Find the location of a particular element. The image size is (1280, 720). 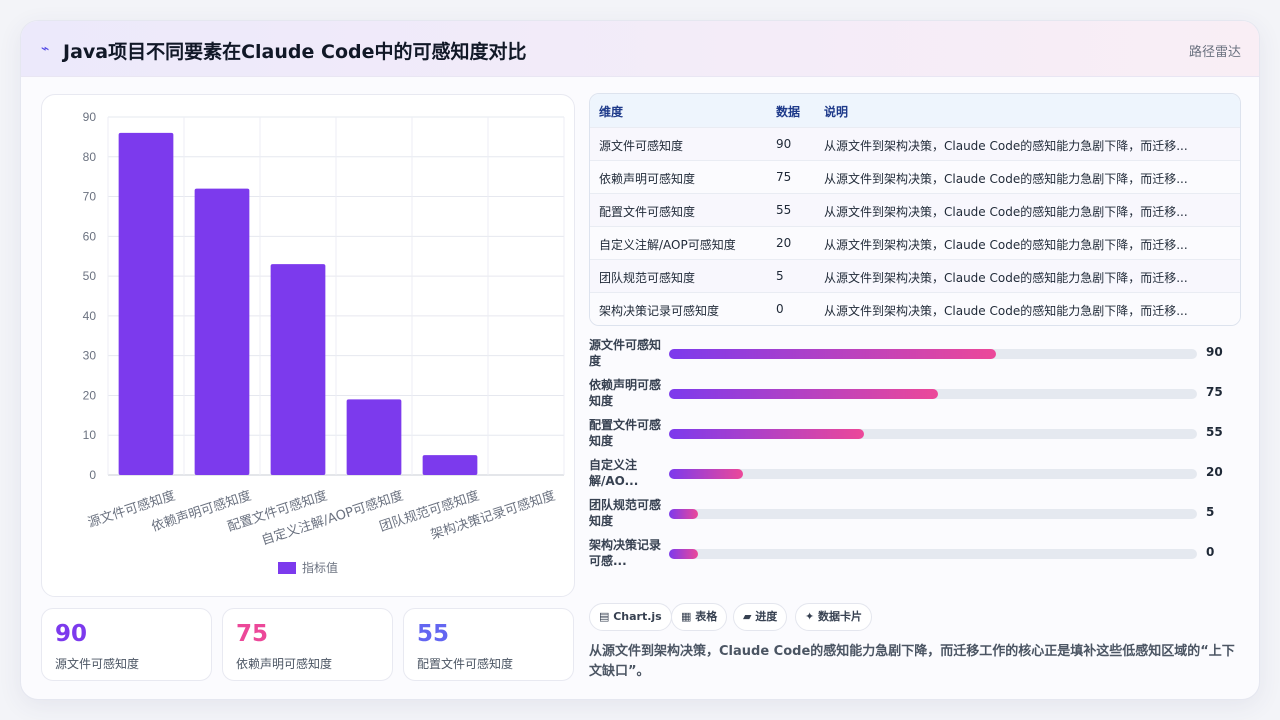

table-cell: 55 is located at coordinates (784, 210).